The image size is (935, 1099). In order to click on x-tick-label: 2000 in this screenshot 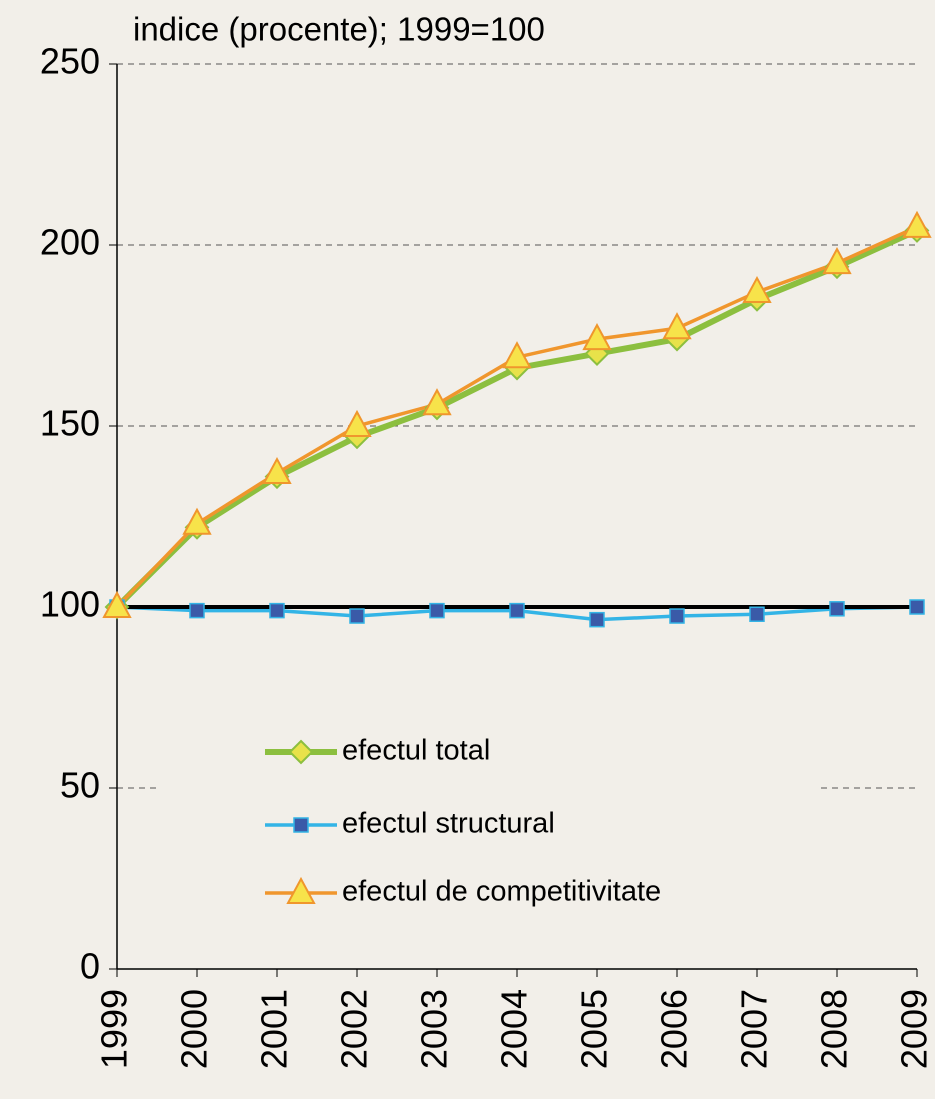, I will do `click(194, 1029)`.